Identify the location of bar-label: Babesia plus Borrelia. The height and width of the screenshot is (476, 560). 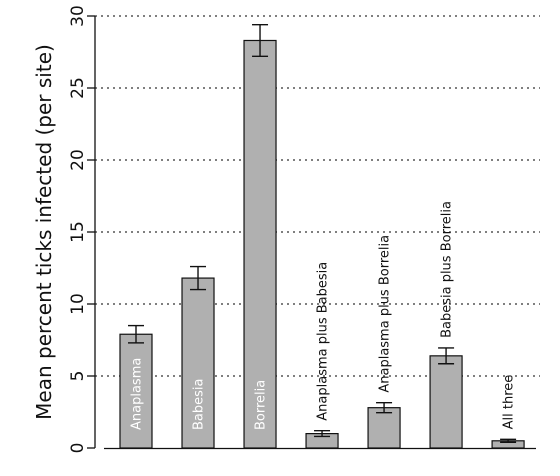
(447, 269).